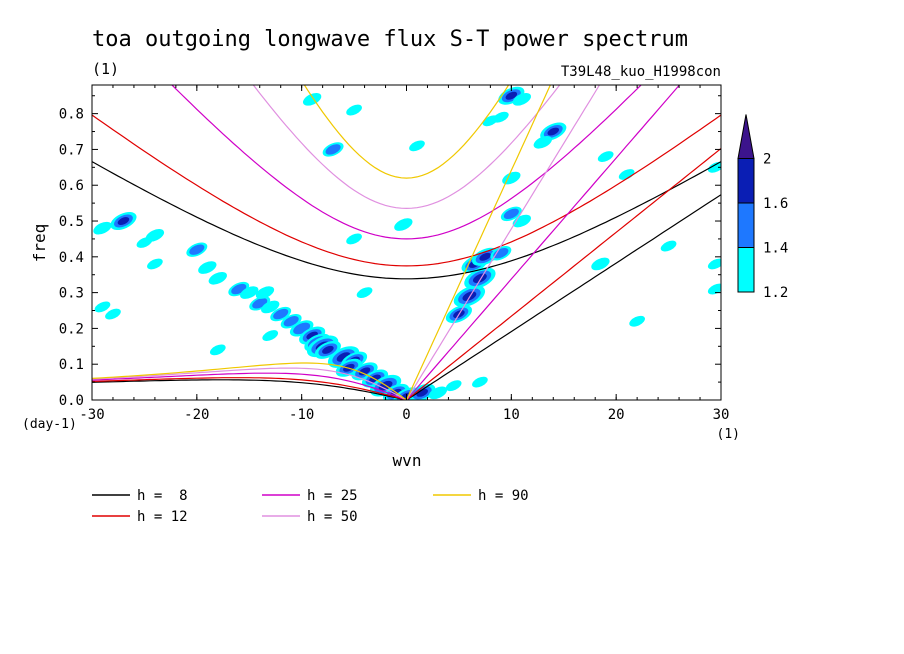 The height and width of the screenshot is (654, 904). I want to click on y-tick-label: 0.2, so click(71, 329).